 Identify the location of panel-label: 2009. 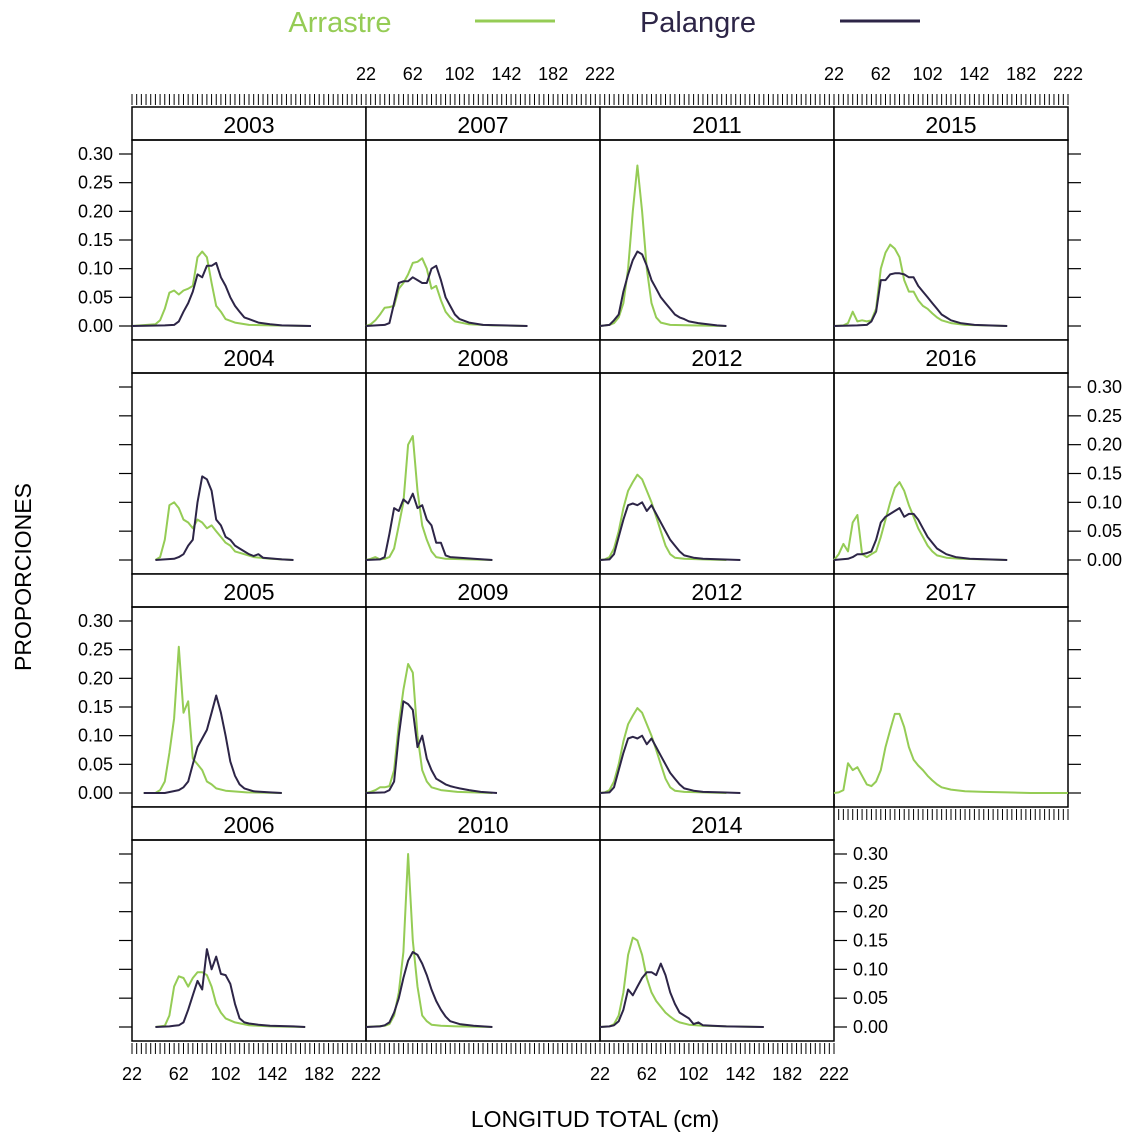
(482, 592).